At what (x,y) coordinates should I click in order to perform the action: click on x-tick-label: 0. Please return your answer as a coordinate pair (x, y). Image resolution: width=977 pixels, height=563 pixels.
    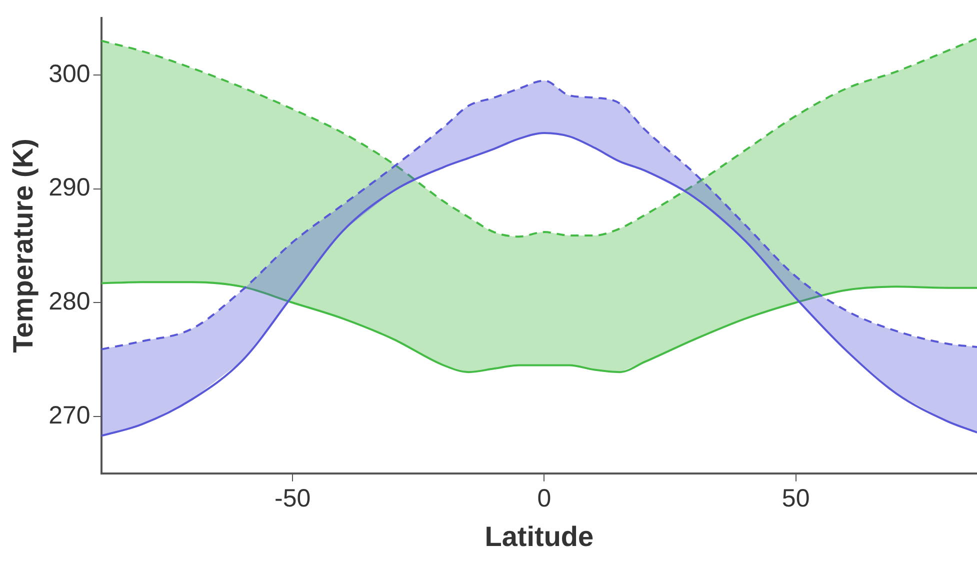
    Looking at the image, I should click on (544, 498).